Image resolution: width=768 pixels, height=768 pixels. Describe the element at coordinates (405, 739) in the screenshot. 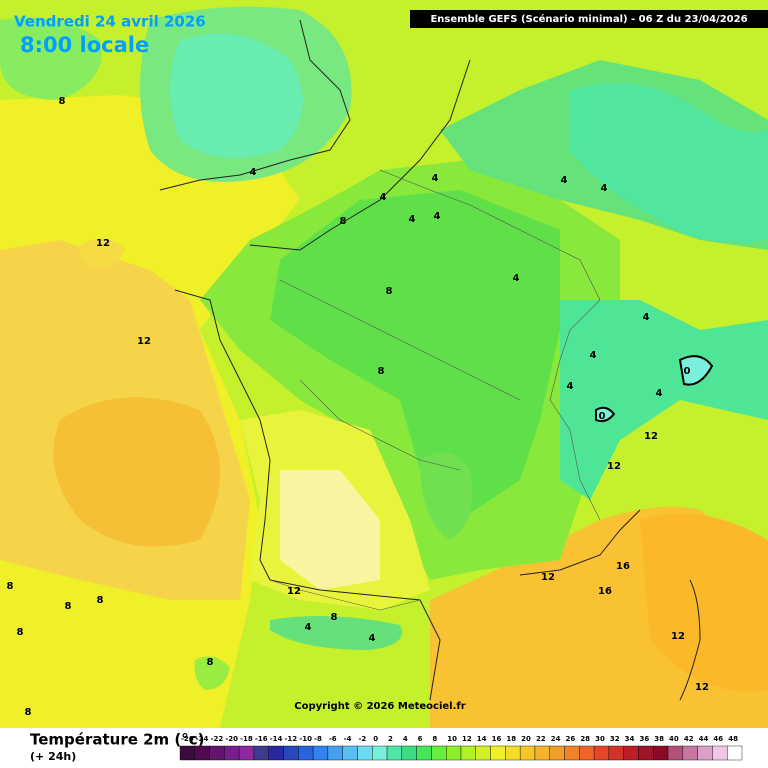

I see `scale-label: 4` at that location.